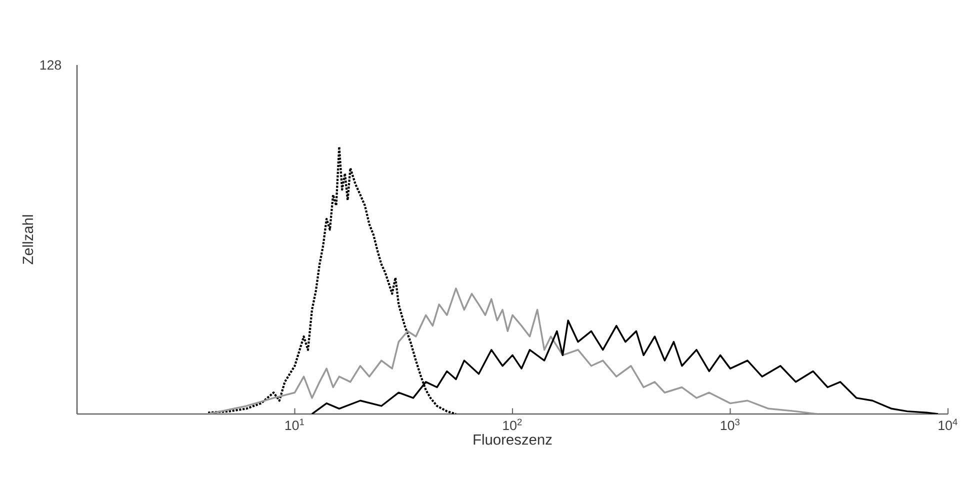 This screenshot has width=978, height=491. Describe the element at coordinates (730, 424) in the screenshot. I see `x-tick-label: 10$^{3}$` at that location.